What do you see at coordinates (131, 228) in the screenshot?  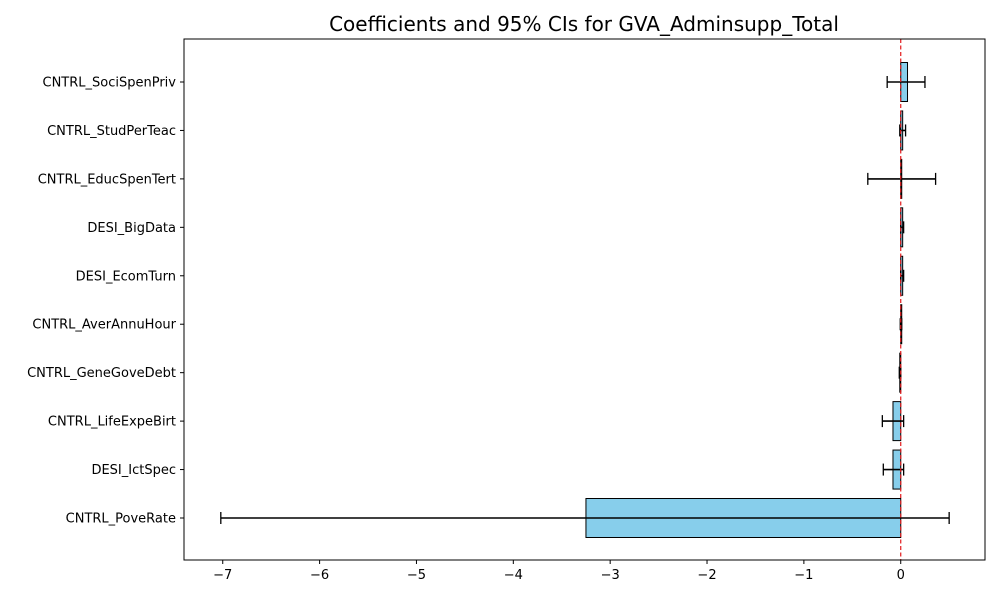 I see `y-tick-label: DESI_BigData` at bounding box center [131, 228].